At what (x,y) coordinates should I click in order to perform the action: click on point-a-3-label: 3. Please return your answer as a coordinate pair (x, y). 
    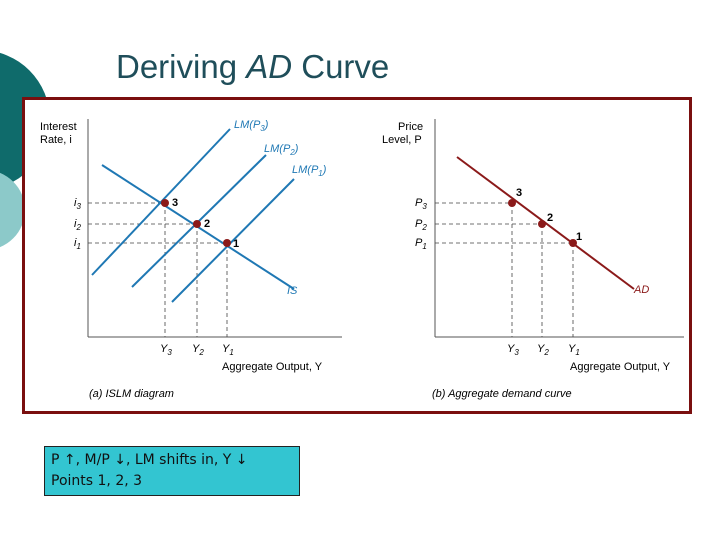
    Looking at the image, I should click on (175, 203).